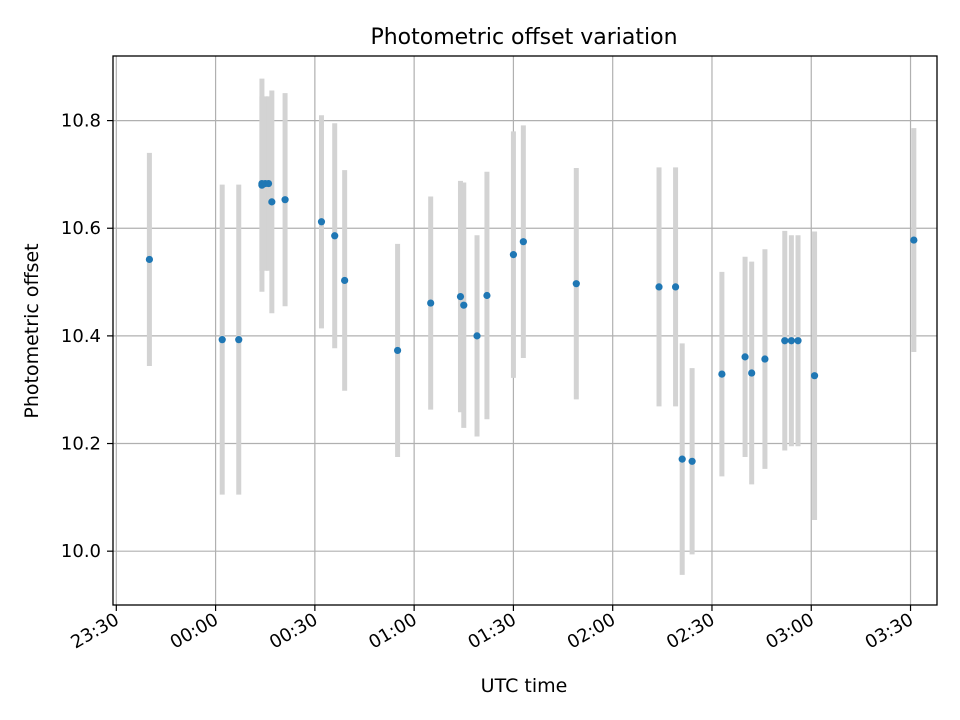 The height and width of the screenshot is (720, 960). What do you see at coordinates (81, 444) in the screenshot?
I see `y-tick-label: 10.2` at bounding box center [81, 444].